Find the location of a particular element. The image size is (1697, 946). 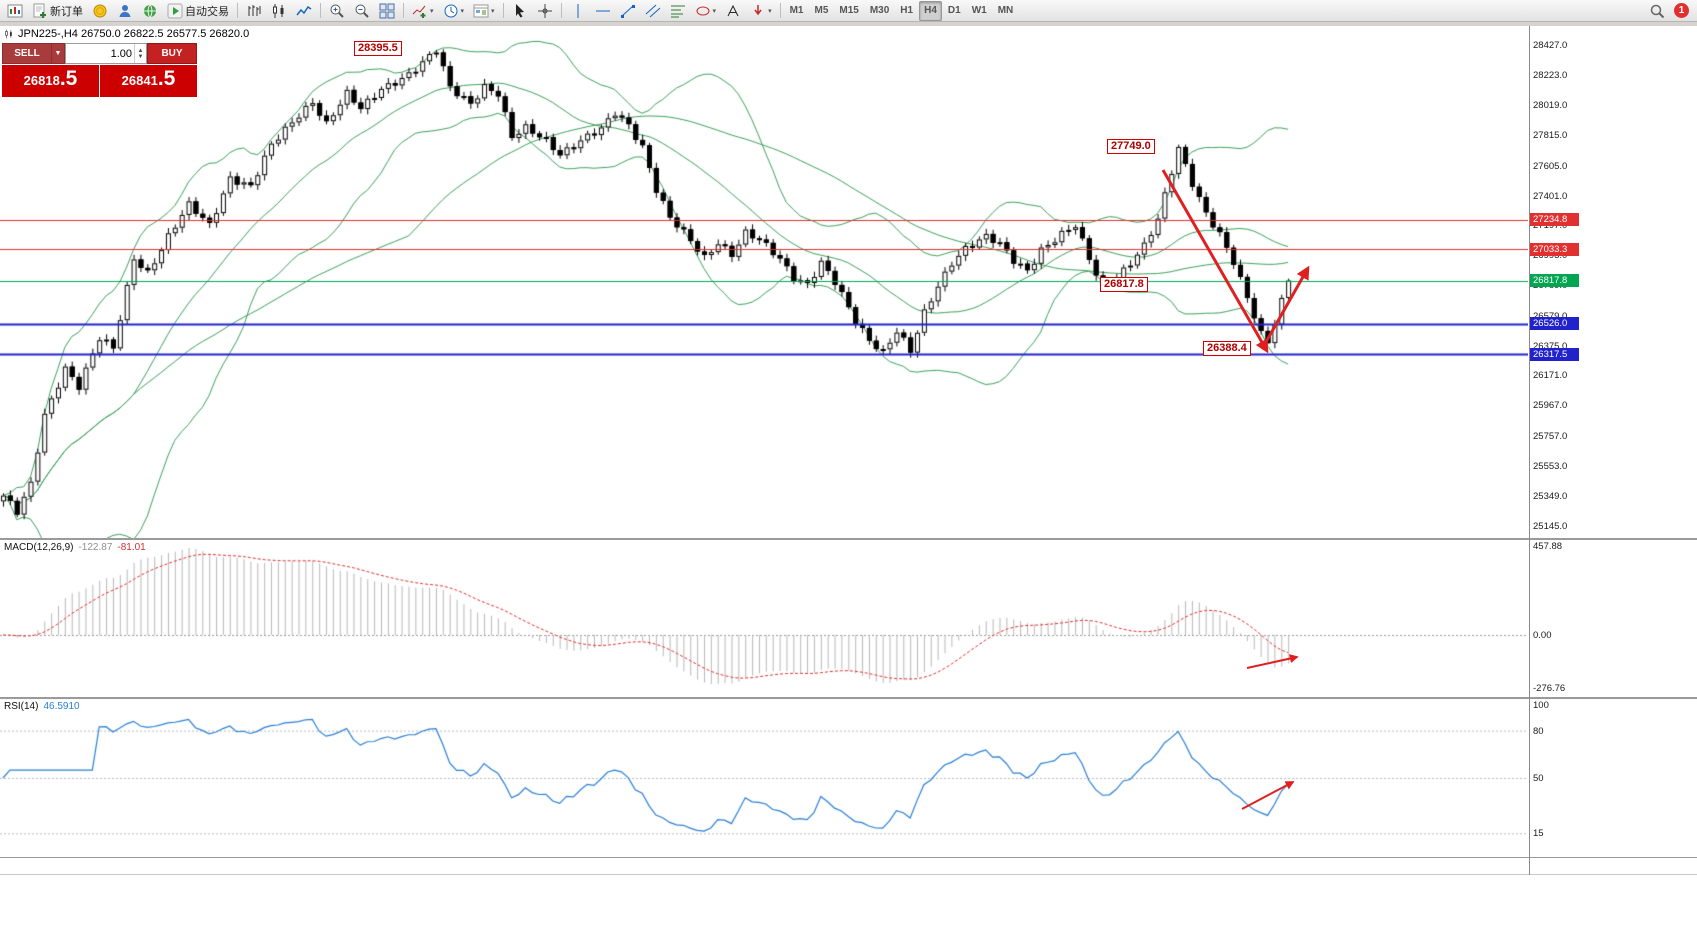

toolbar-button-label: 自动交易 is located at coordinates (207, 11).